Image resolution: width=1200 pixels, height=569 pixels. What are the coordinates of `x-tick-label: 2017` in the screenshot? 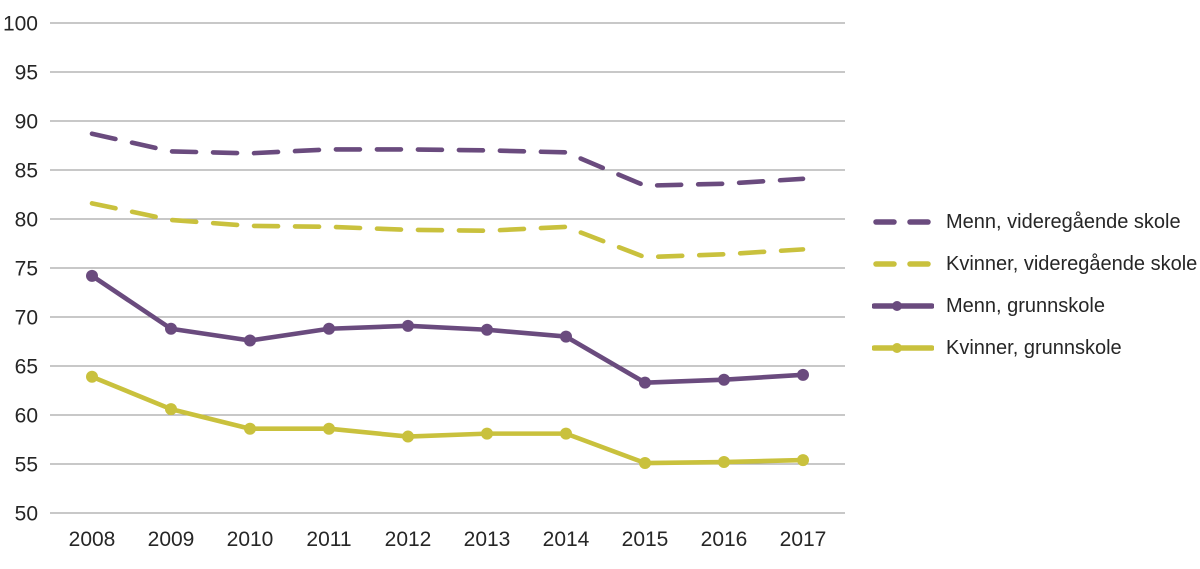 It's located at (803, 539).